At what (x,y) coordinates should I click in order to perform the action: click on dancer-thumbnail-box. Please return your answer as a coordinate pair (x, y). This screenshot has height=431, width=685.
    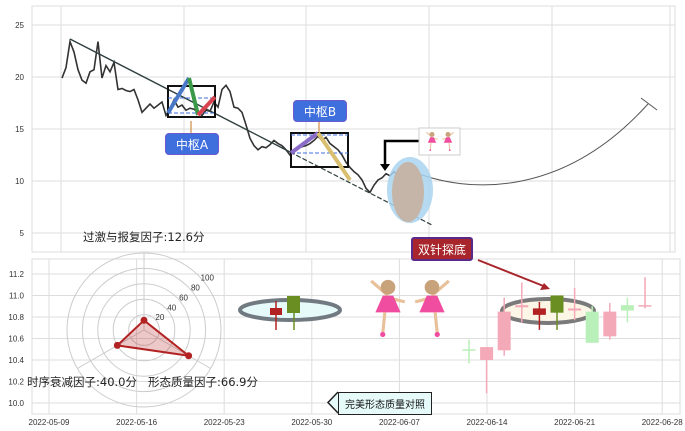
    Looking at the image, I should click on (439, 141).